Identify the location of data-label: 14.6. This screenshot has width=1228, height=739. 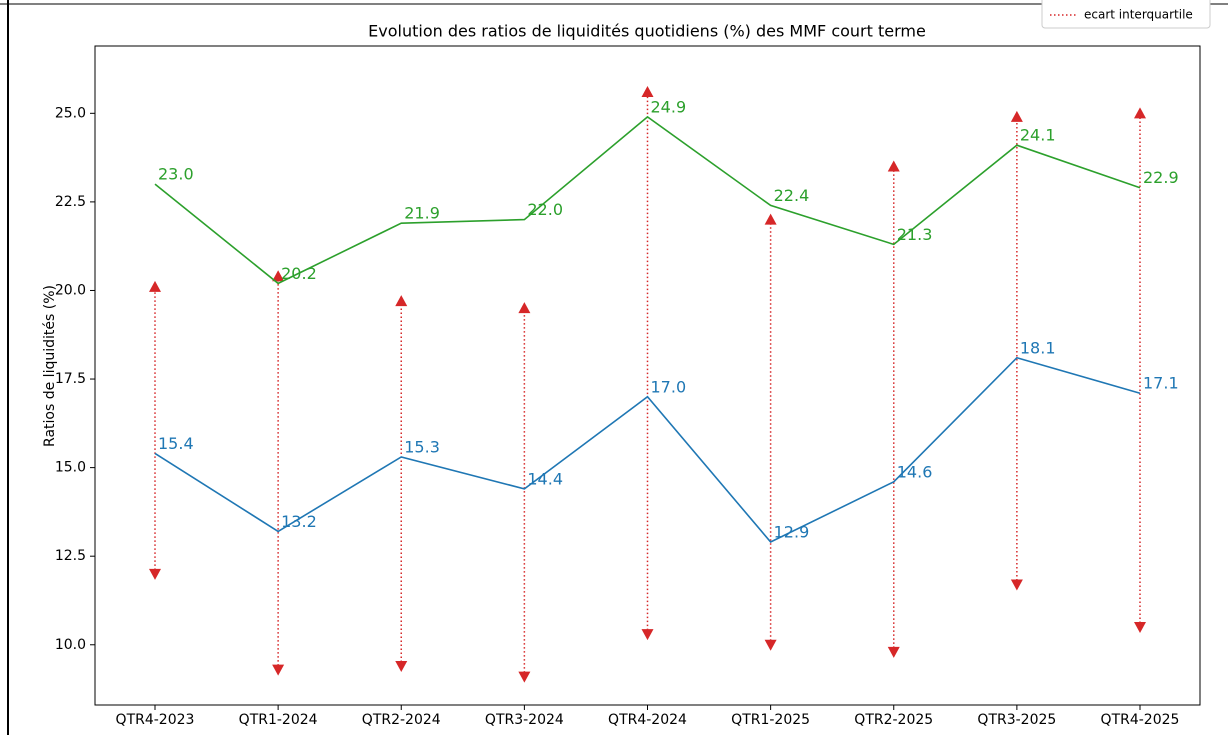
(915, 471).